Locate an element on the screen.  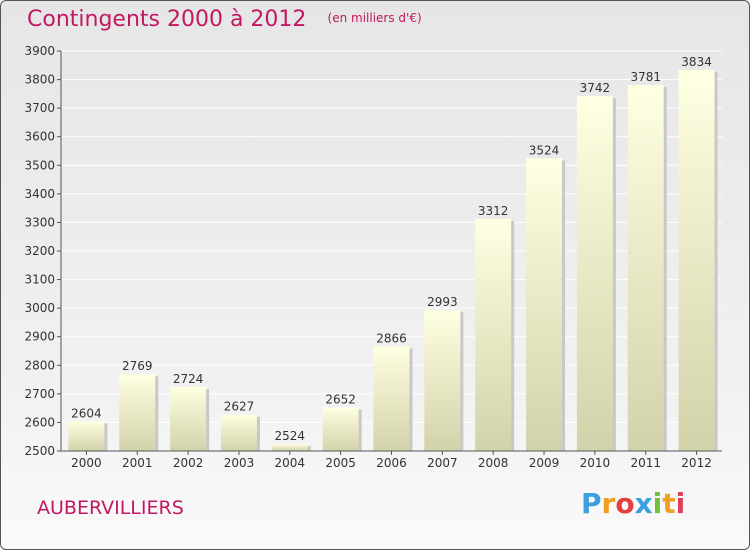
x-tick-label: 2004 is located at coordinates (290, 463).